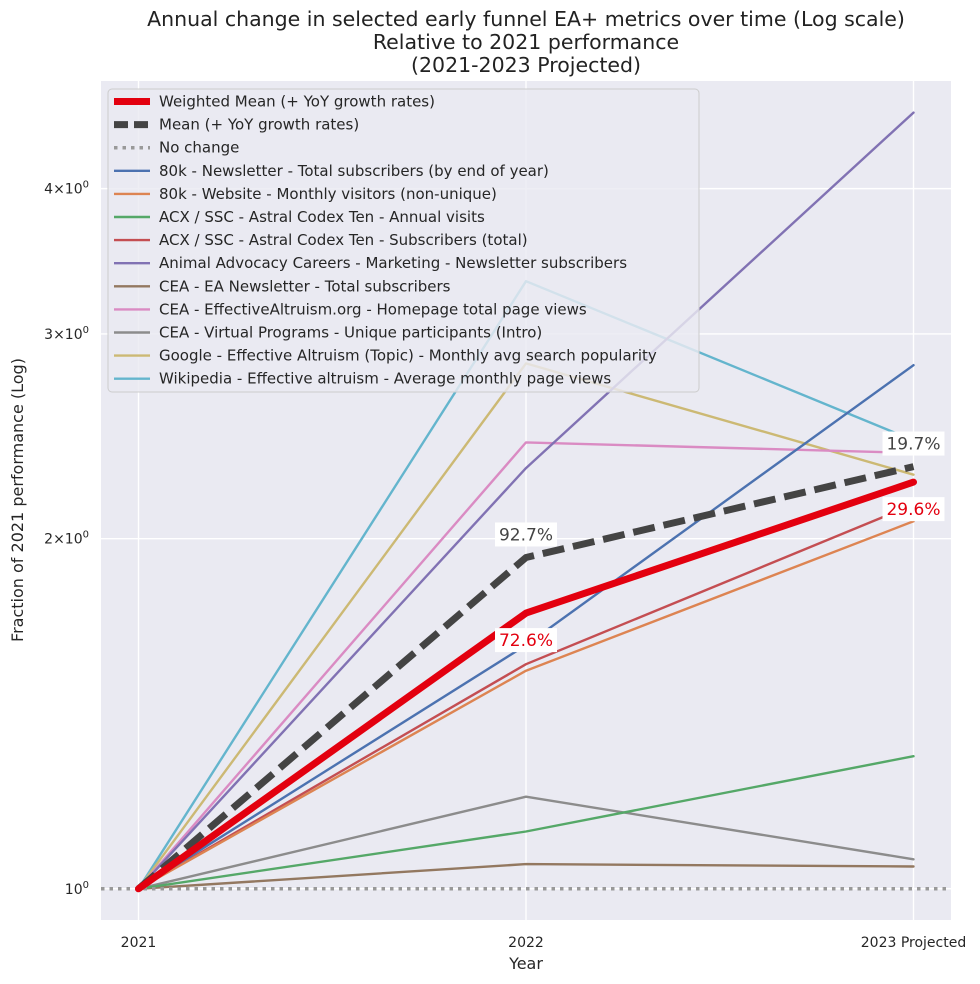  I want to click on y-tick-label-4: 4×100, so click(66, 189).